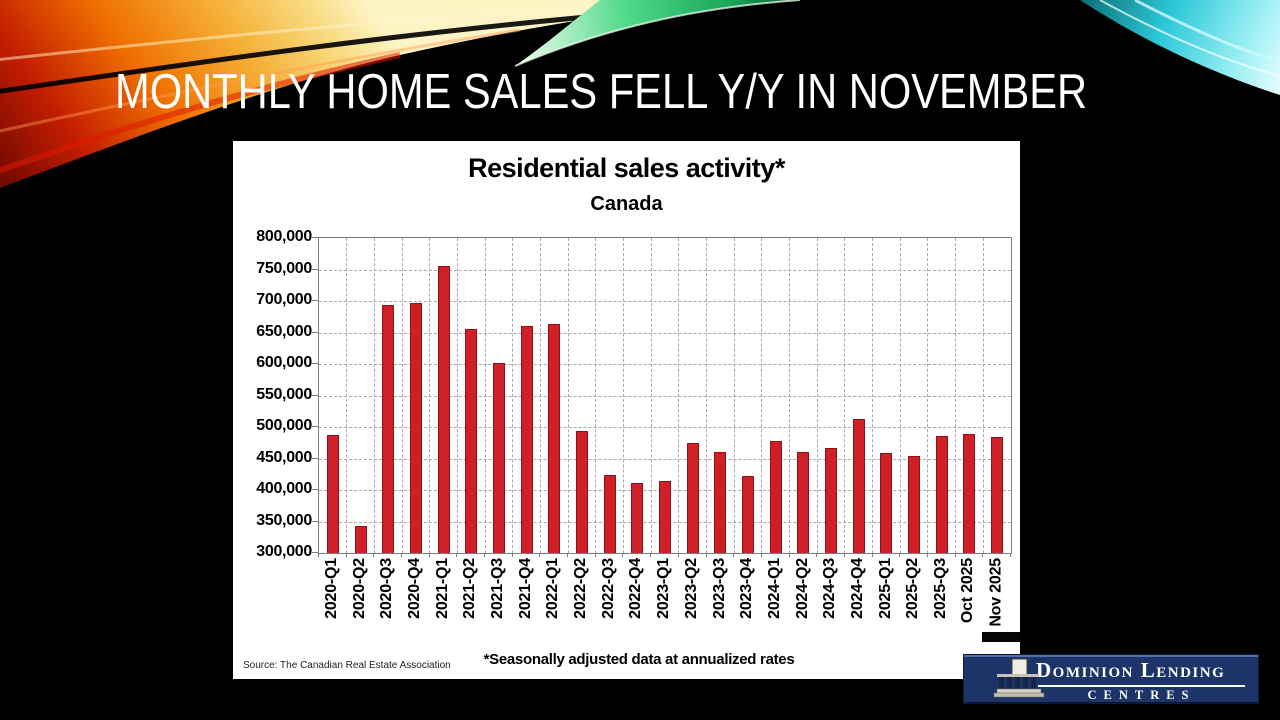 This screenshot has height=720, width=1280. I want to click on x-axis-label: 2022-Q3, so click(608, 588).